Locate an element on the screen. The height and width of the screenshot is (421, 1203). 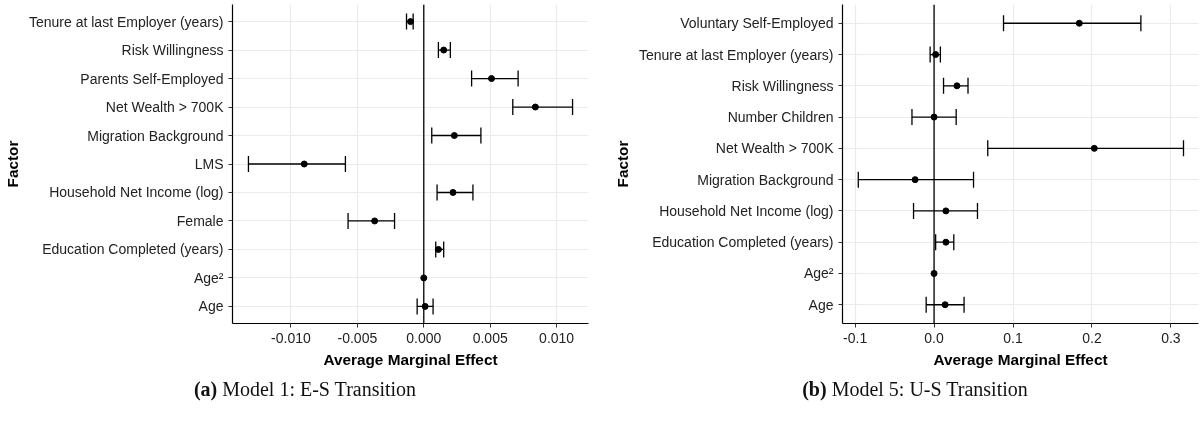
y-tick-label: Number Children is located at coordinates (780, 117).